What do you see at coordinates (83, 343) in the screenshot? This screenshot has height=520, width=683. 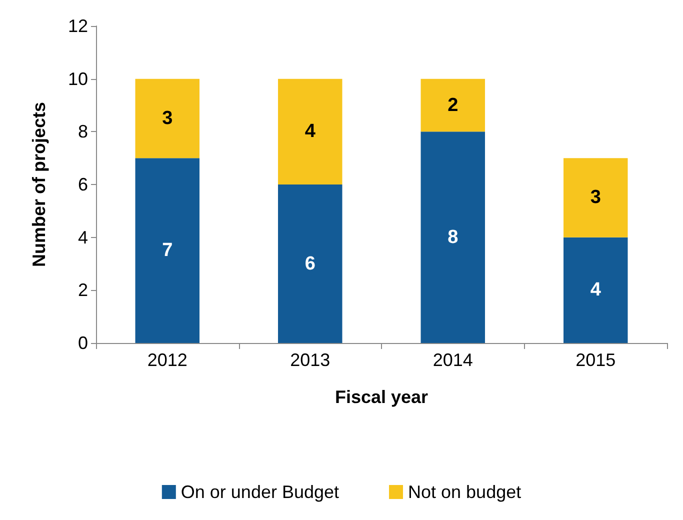 I see `y-tick-label: 0` at bounding box center [83, 343].